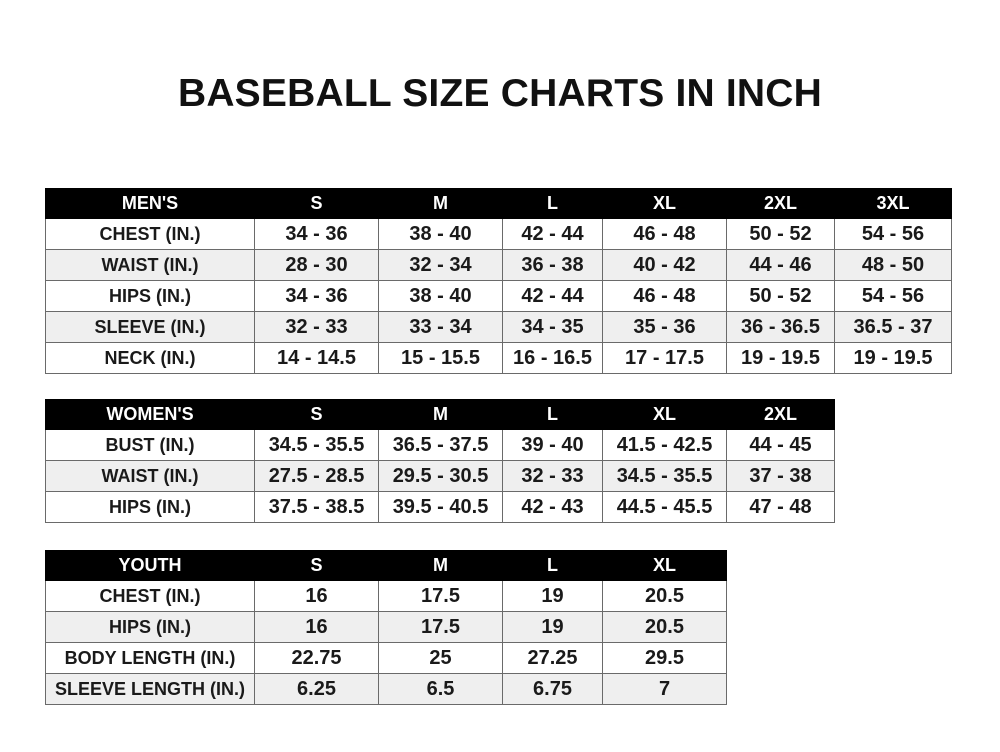 The width and height of the screenshot is (1000, 752). What do you see at coordinates (440, 327) in the screenshot?
I see `size-value: 33 - 34` at bounding box center [440, 327].